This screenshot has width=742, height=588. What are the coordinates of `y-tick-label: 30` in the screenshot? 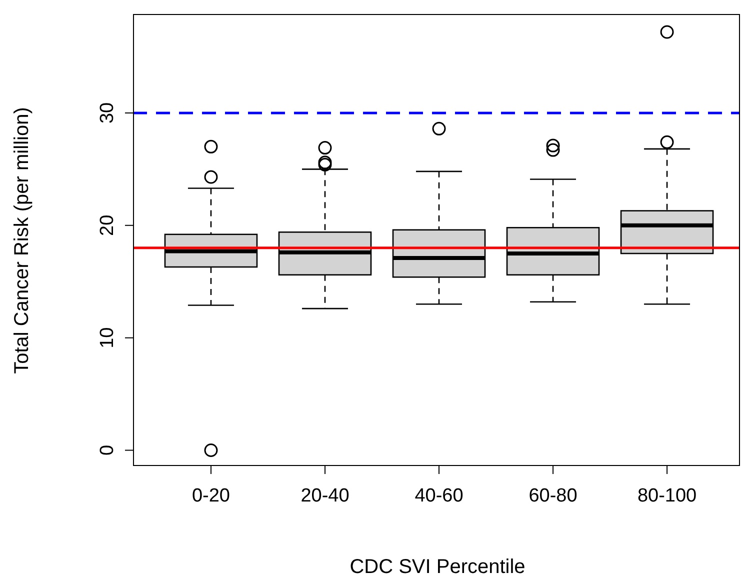 It's located at (107, 113).